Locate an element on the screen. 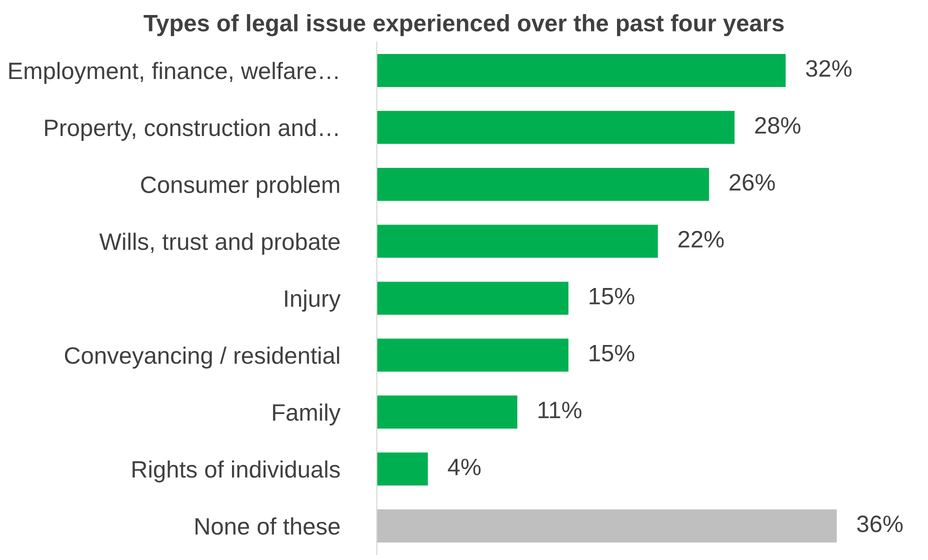 The width and height of the screenshot is (928, 560). y-tick-label: Wills, trust and probate is located at coordinates (219, 243).